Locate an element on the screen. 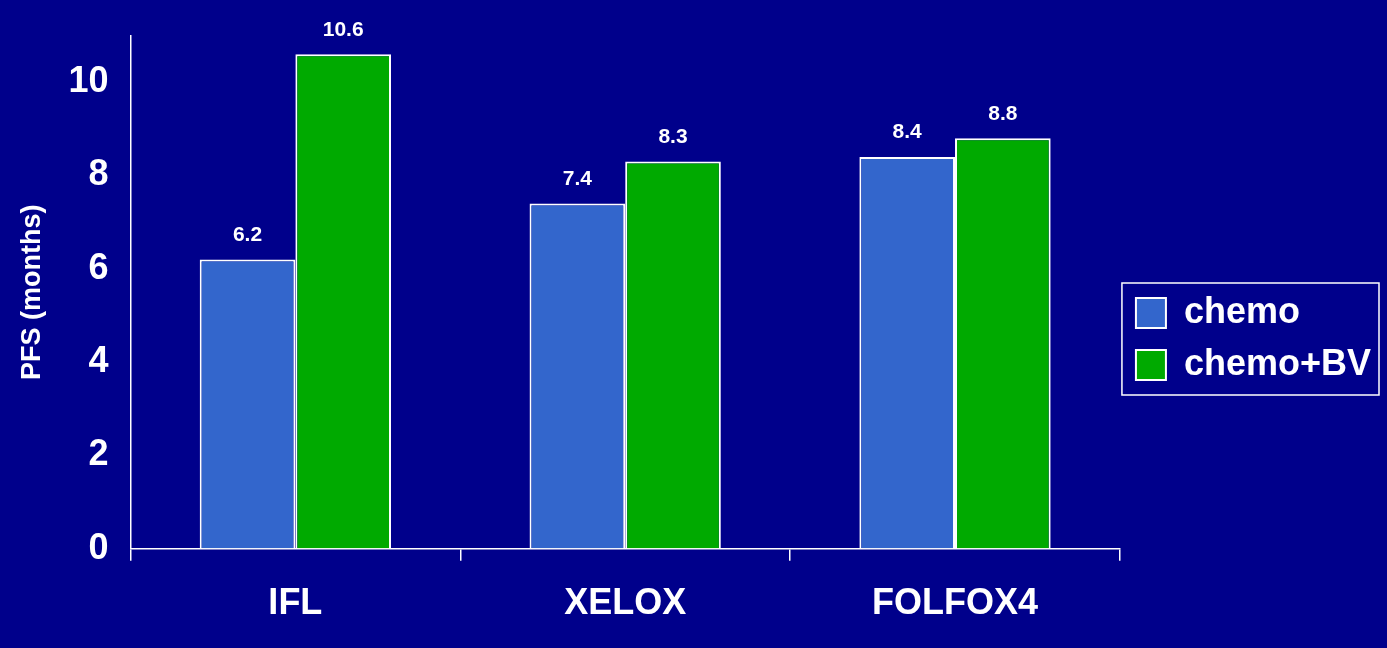 This screenshot has height=648, width=1387. y-tick-label: 2 is located at coordinates (98, 453).